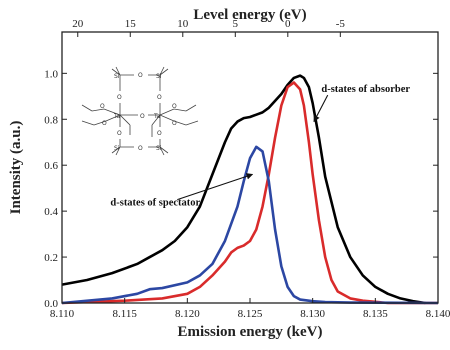  What do you see at coordinates (124, 314) in the screenshot?
I see `x-tick-label: 8.115` at bounding box center [124, 314].